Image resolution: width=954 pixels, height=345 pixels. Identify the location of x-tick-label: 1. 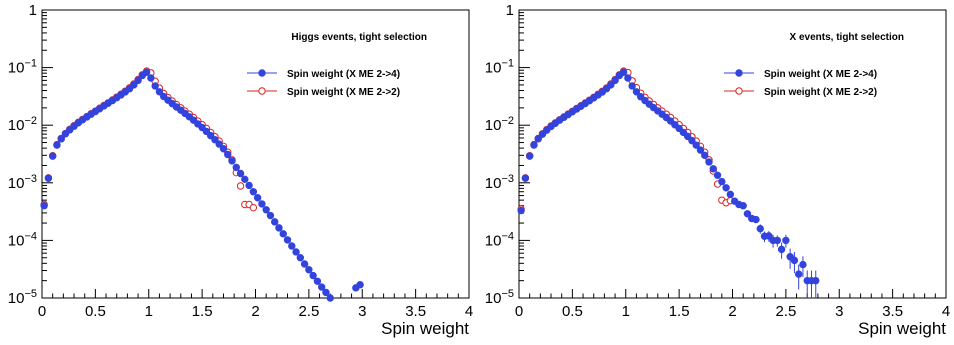
(626, 311).